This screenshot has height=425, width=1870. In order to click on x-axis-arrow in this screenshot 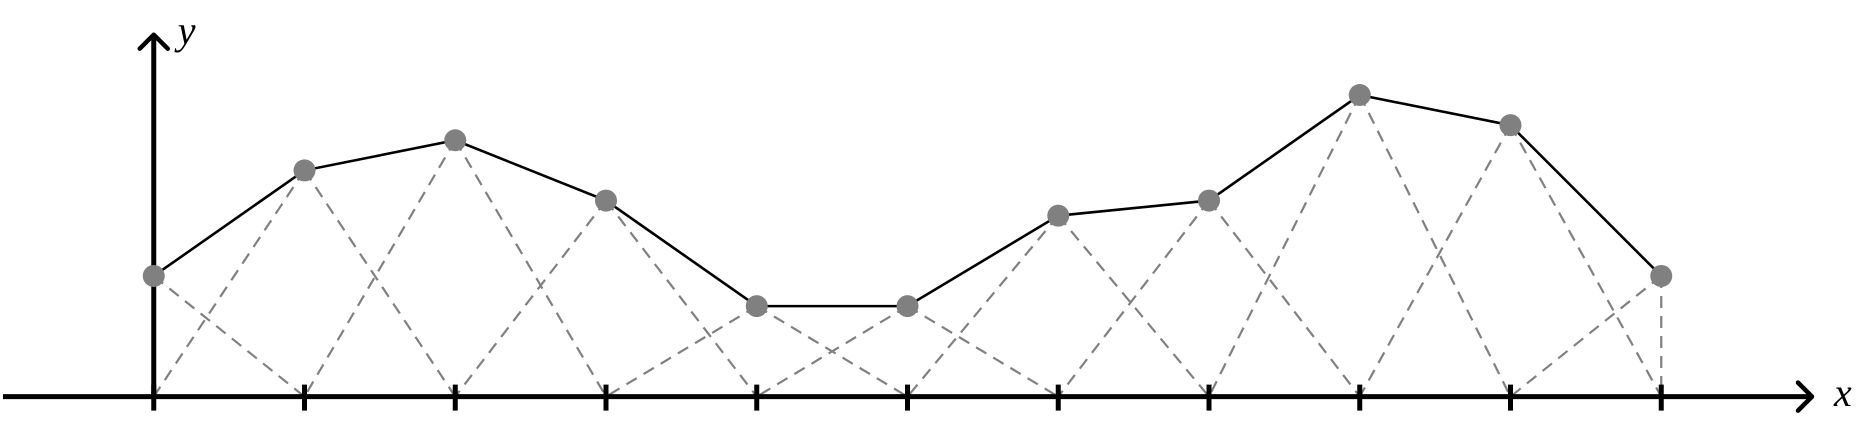, I will do `click(1805, 396)`.